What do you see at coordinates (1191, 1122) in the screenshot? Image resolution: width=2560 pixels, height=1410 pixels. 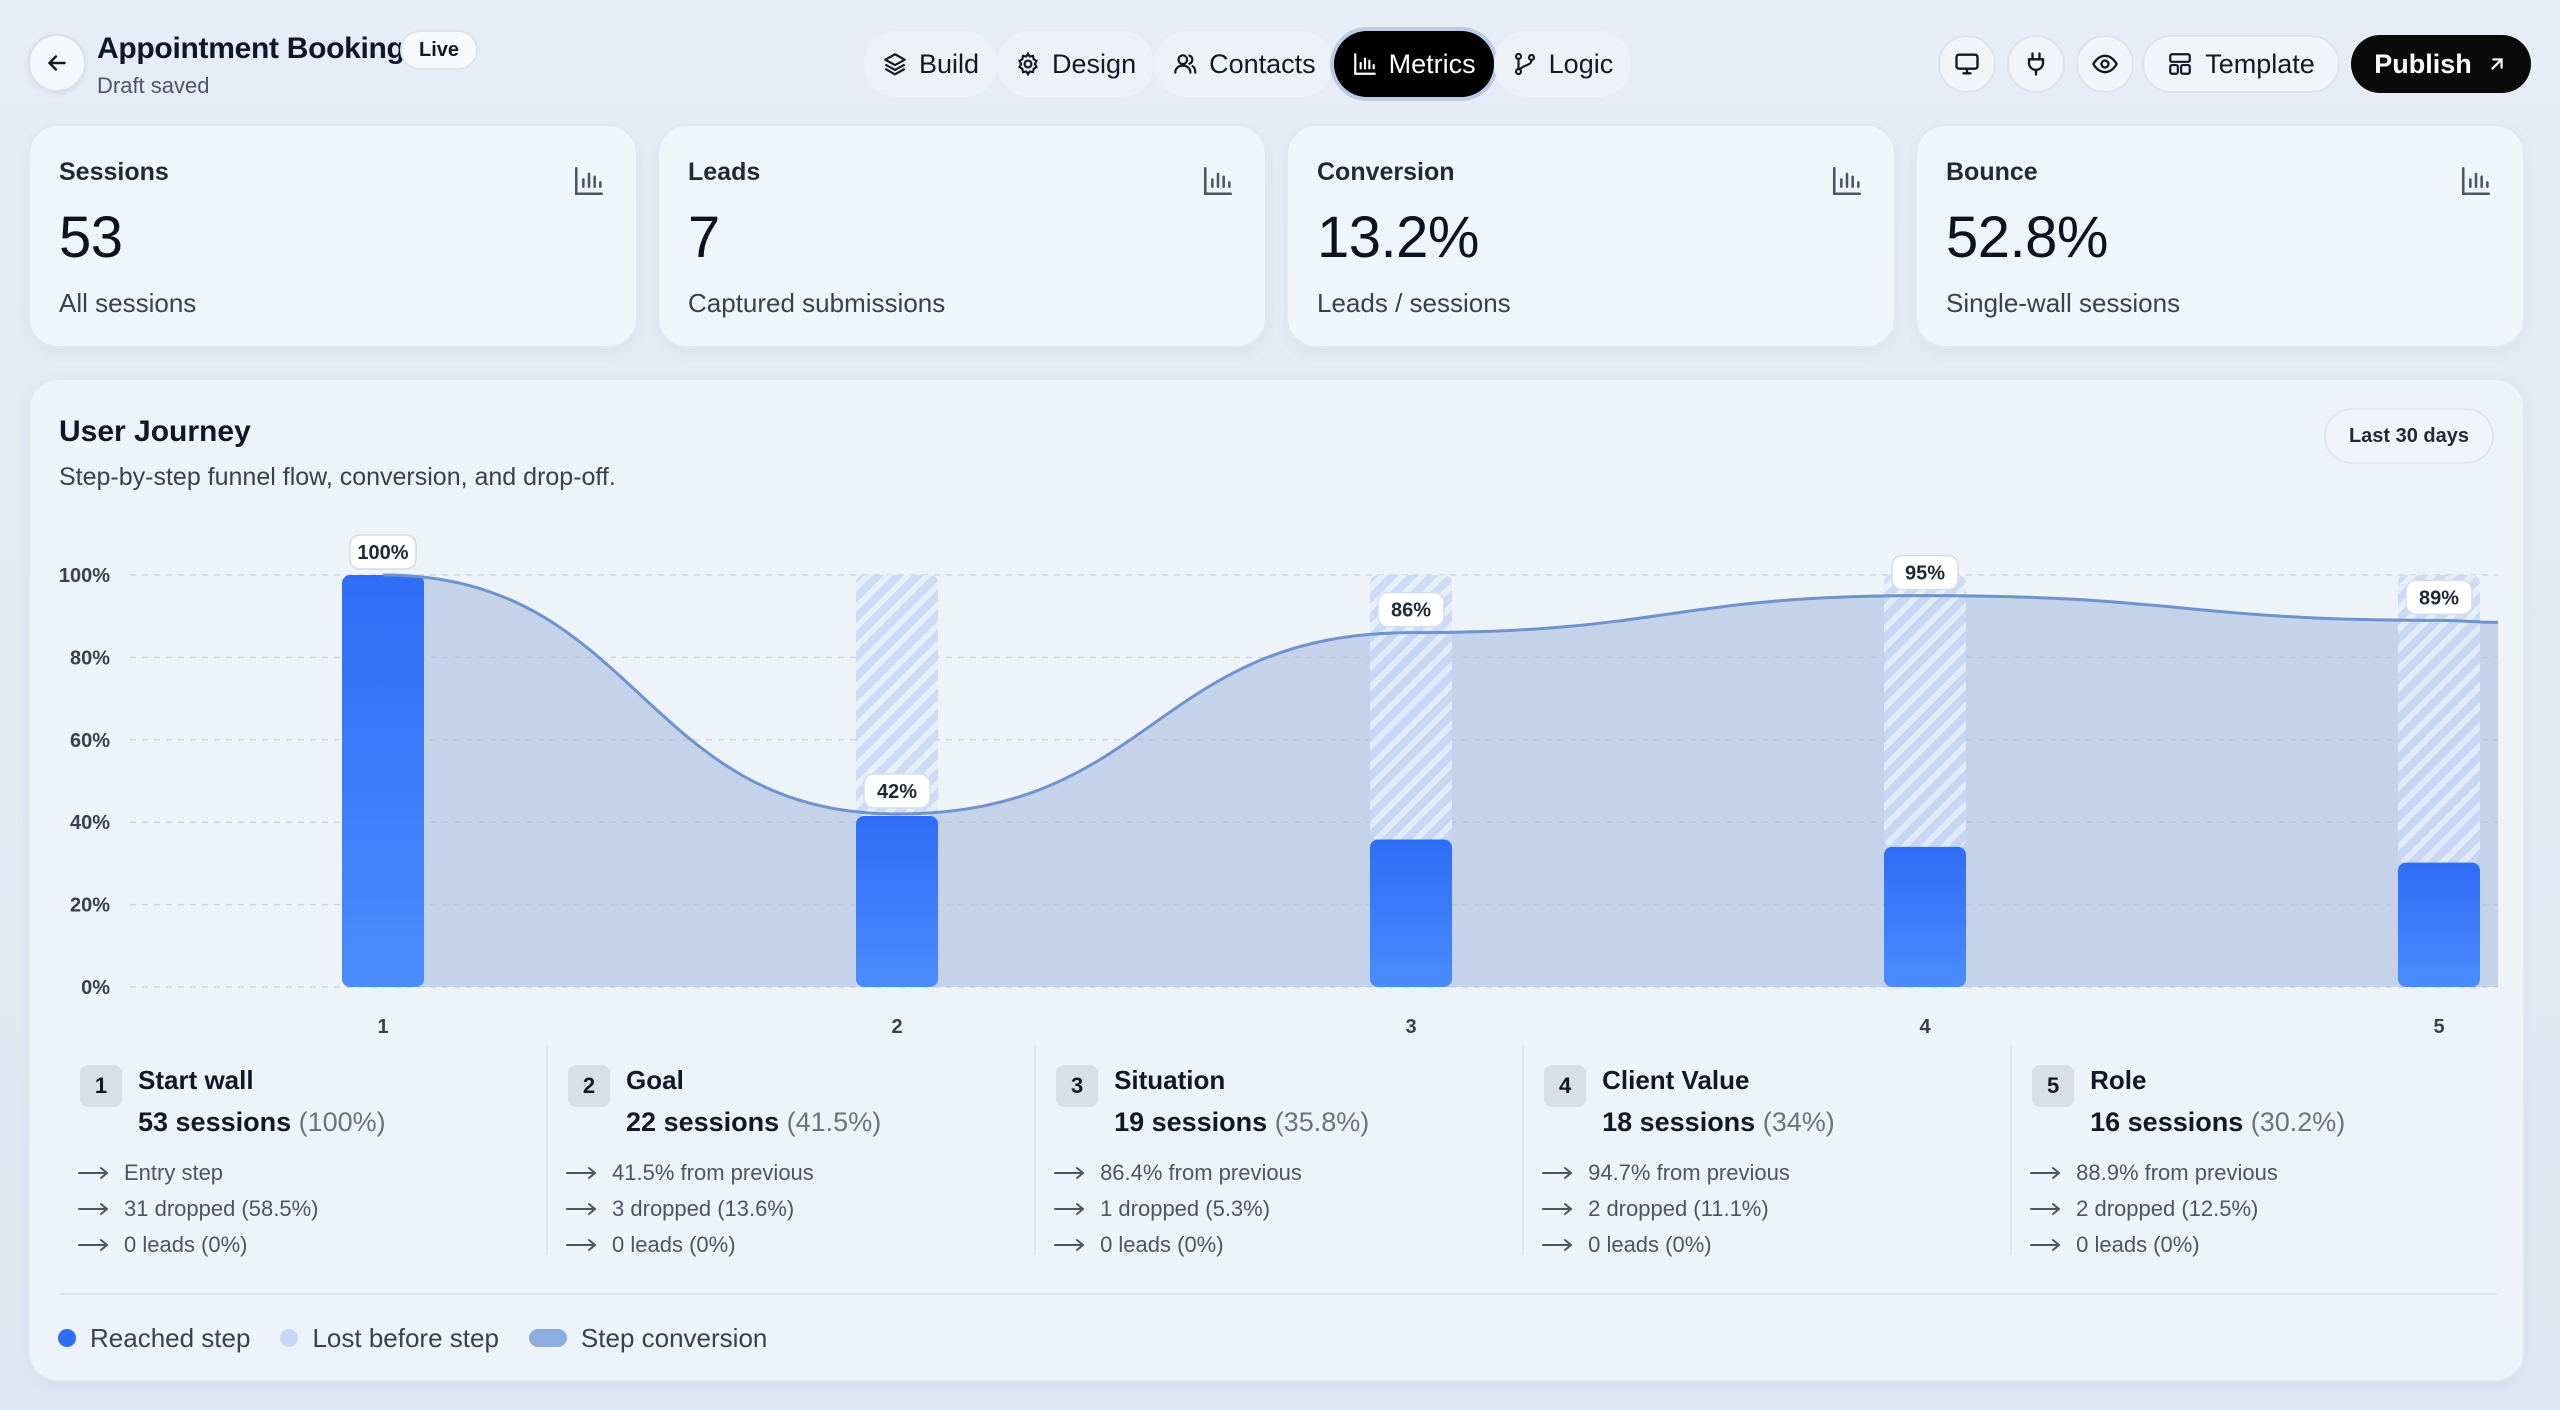 I see `step-session-count: 19 sessions` at bounding box center [1191, 1122].